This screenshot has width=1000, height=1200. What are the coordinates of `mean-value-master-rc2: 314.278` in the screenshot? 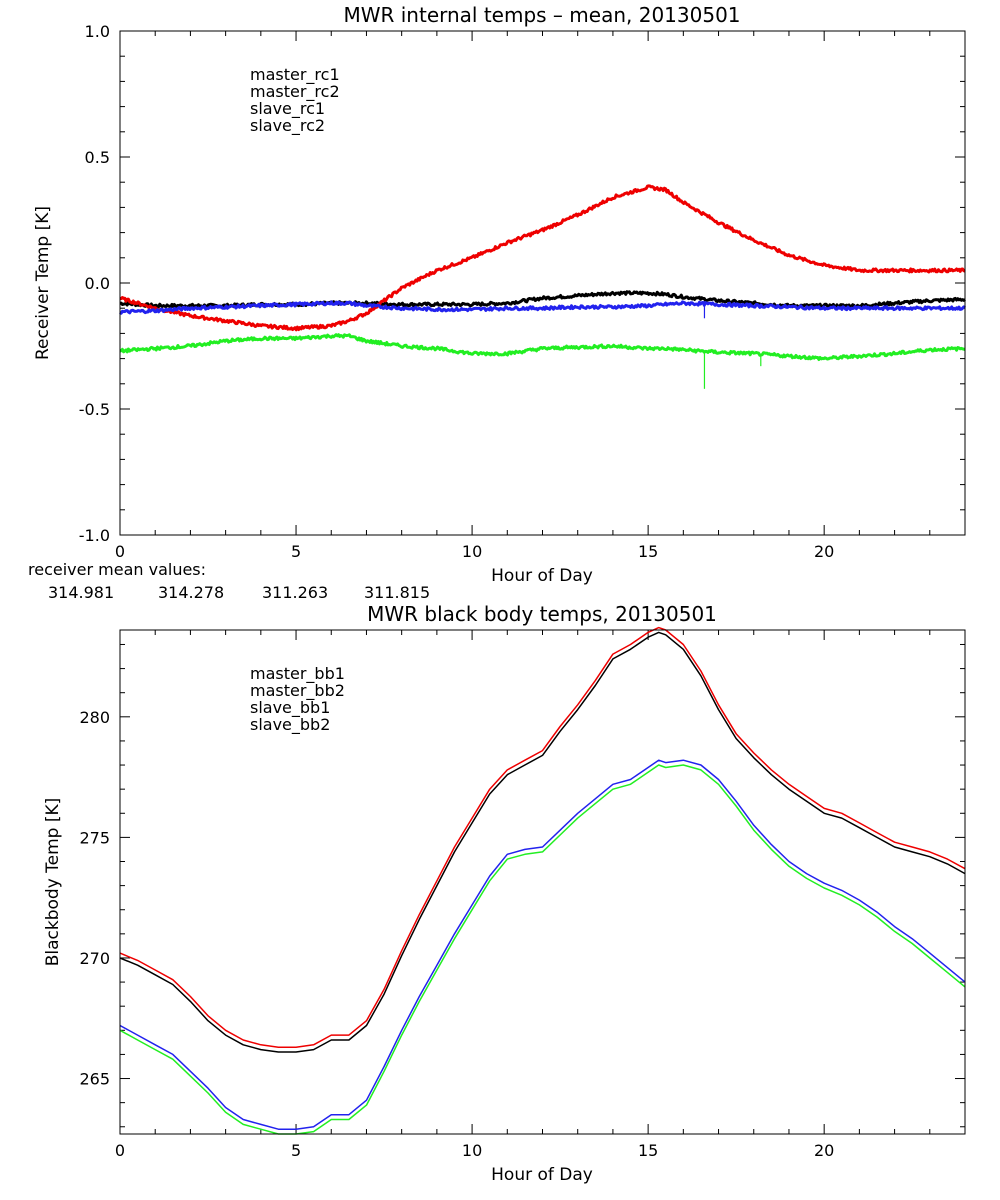 It's located at (191, 592).